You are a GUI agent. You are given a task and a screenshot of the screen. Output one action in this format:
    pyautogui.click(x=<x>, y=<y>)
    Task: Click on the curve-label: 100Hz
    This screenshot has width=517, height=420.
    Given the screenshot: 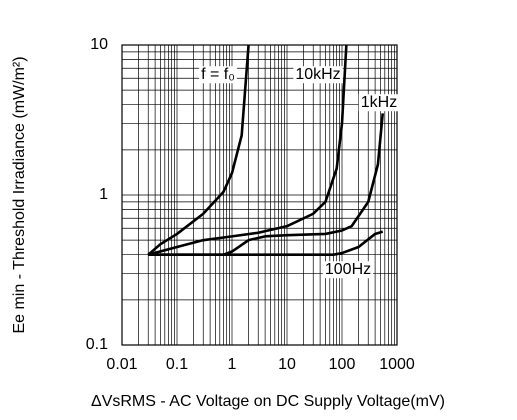 What is the action you would take?
    pyautogui.click(x=348, y=269)
    